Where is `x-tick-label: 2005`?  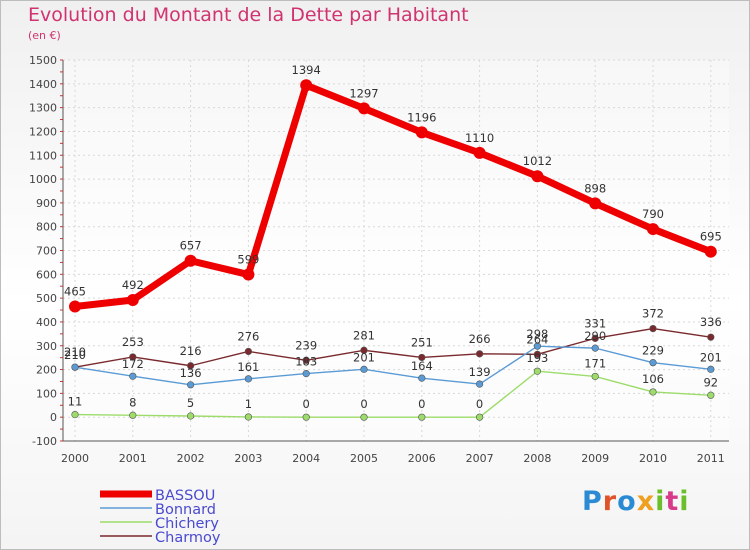 x-tick-label: 2005 is located at coordinates (364, 458).